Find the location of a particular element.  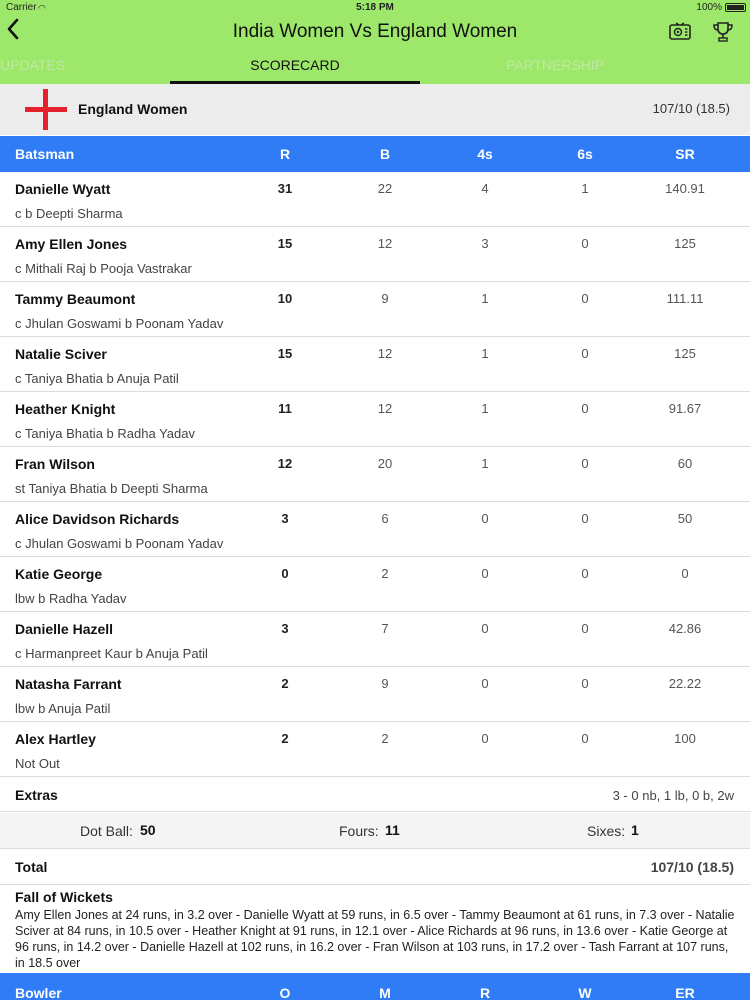

dismissal-text: Not Out is located at coordinates (37, 763).